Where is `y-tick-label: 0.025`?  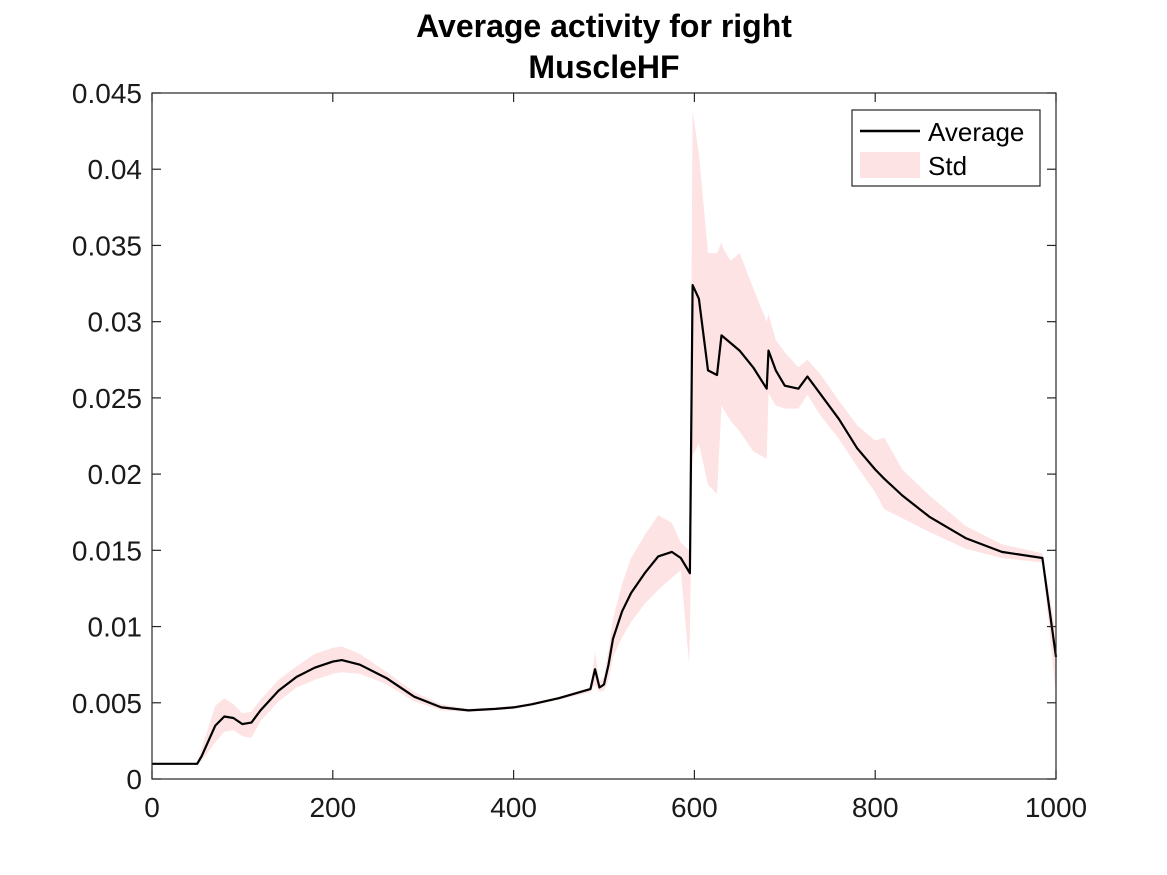 y-tick-label: 0.025 is located at coordinates (107, 398).